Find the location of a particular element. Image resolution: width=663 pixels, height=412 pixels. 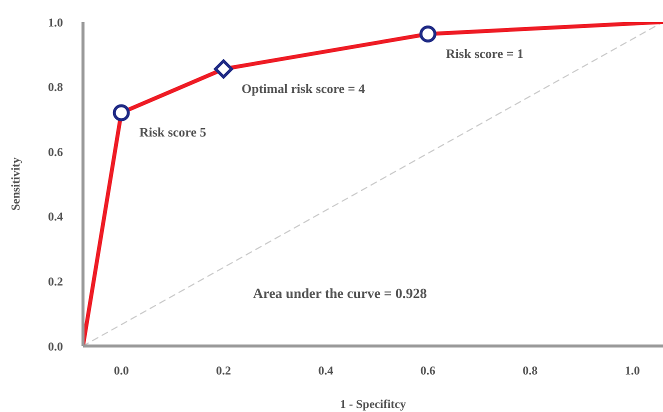

x-tick-label: 0.0 is located at coordinates (121, 371).